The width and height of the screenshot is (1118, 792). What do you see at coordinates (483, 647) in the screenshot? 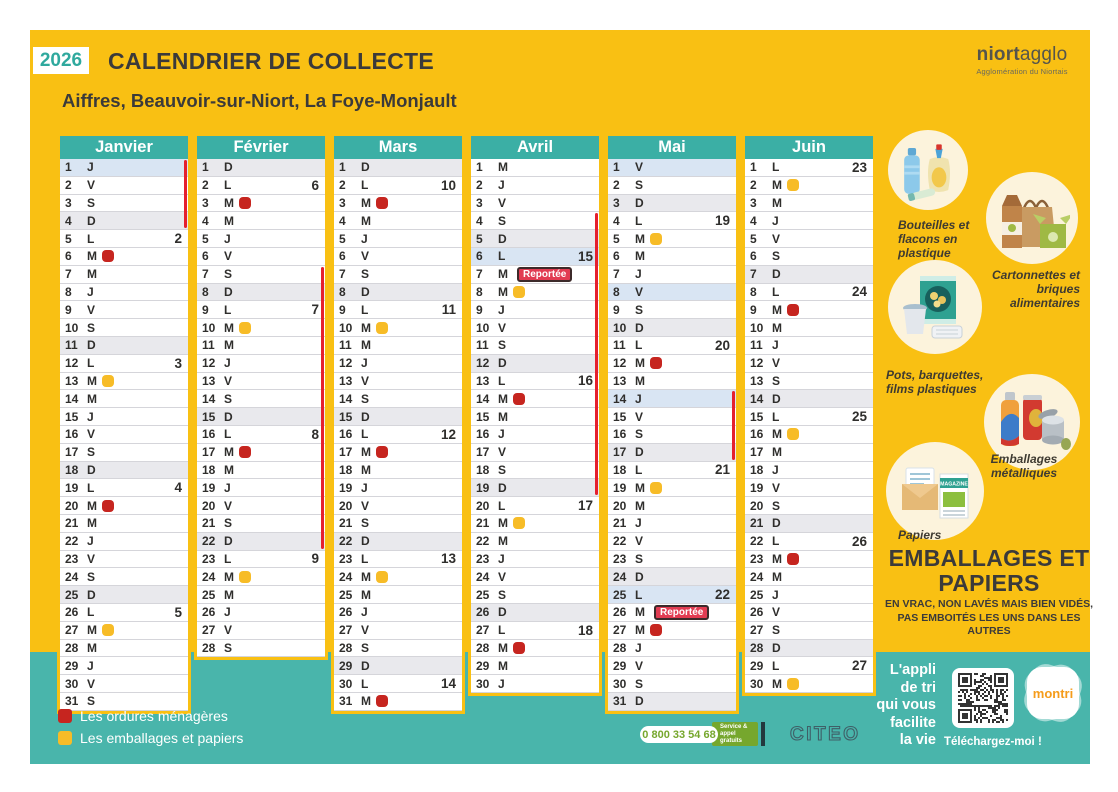
I see `day-number: 28` at bounding box center [483, 647].